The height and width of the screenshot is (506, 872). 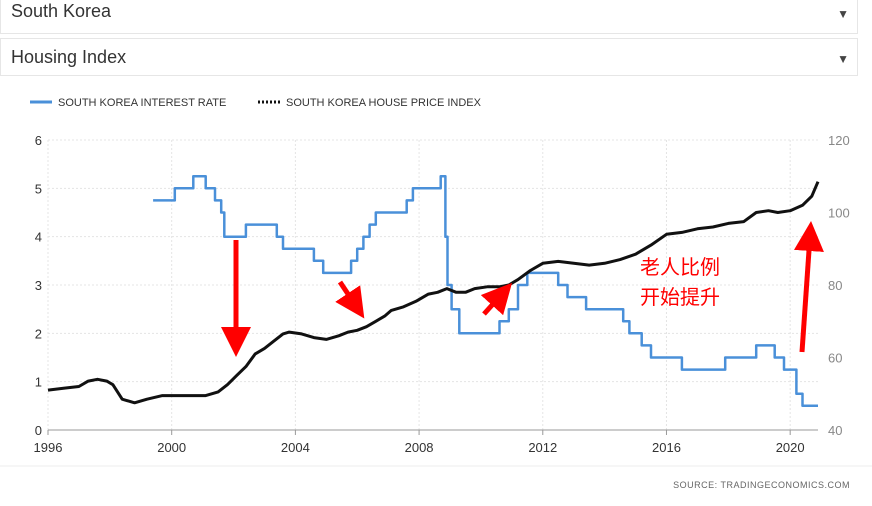 I want to click on y-left-tick-label: 5, so click(x=38, y=188).